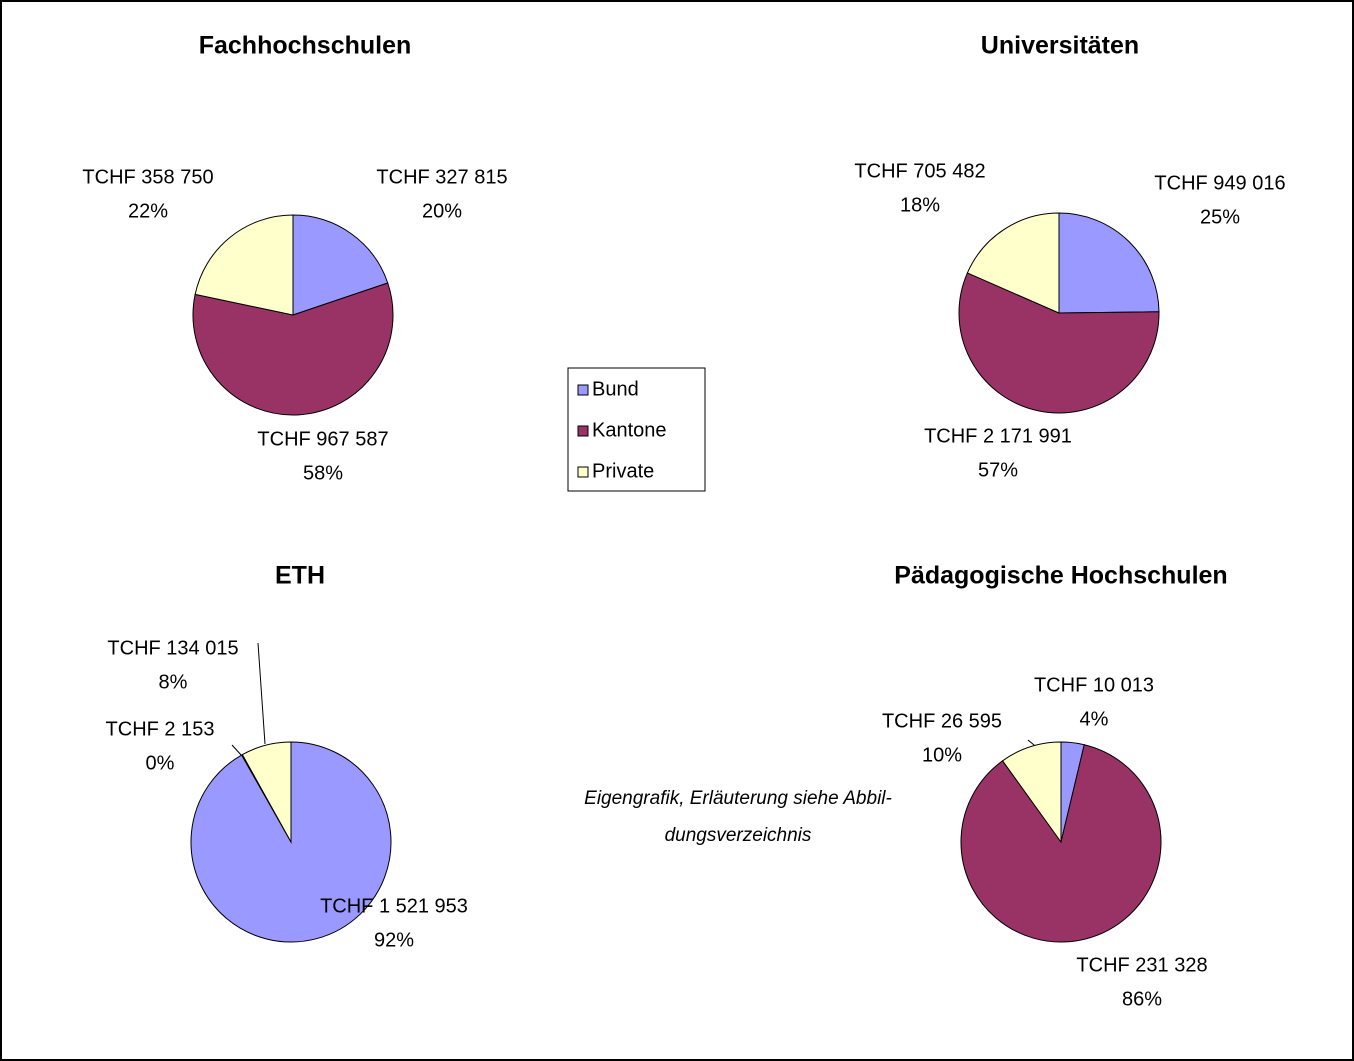 The height and width of the screenshot is (1061, 1354). I want to click on value-label: TCHF 705 482, so click(919, 171).